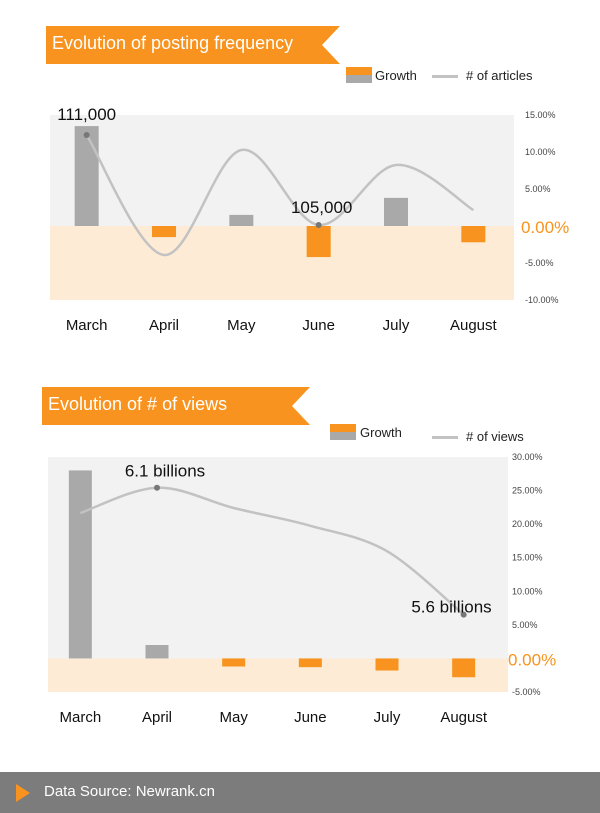  What do you see at coordinates (527, 457) in the screenshot?
I see `y-tick-label: 30.00%` at bounding box center [527, 457].